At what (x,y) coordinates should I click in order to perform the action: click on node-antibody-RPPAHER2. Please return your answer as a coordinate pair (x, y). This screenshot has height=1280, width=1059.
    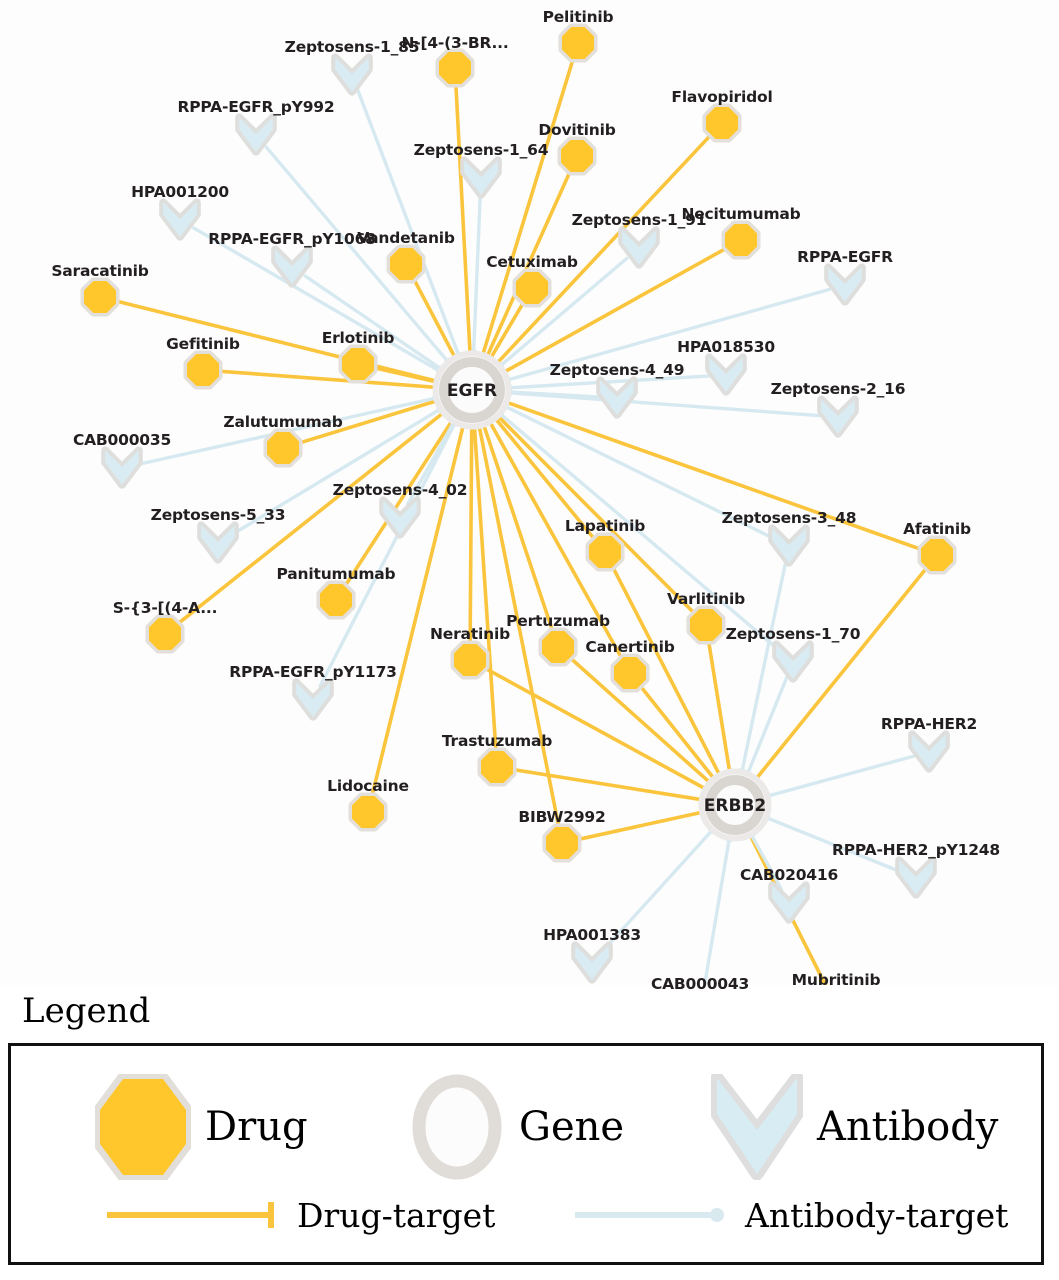
    Looking at the image, I should click on (929, 751).